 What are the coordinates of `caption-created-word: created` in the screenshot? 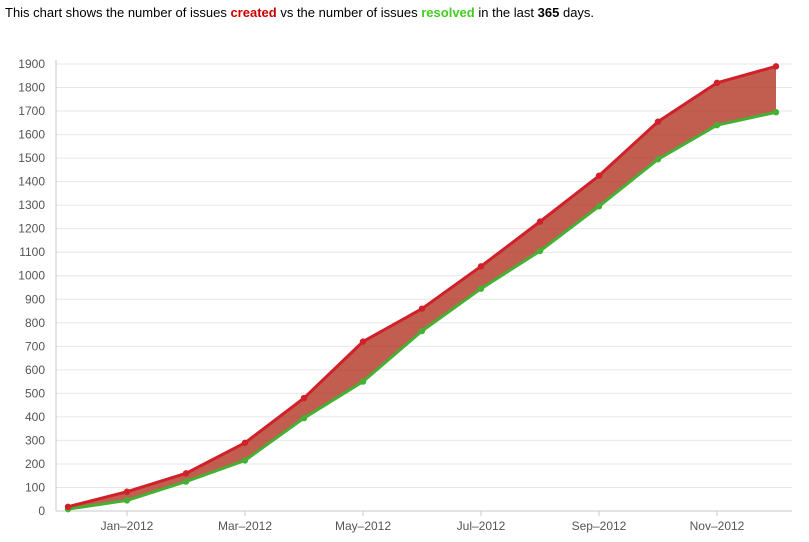 It's located at (253, 12).